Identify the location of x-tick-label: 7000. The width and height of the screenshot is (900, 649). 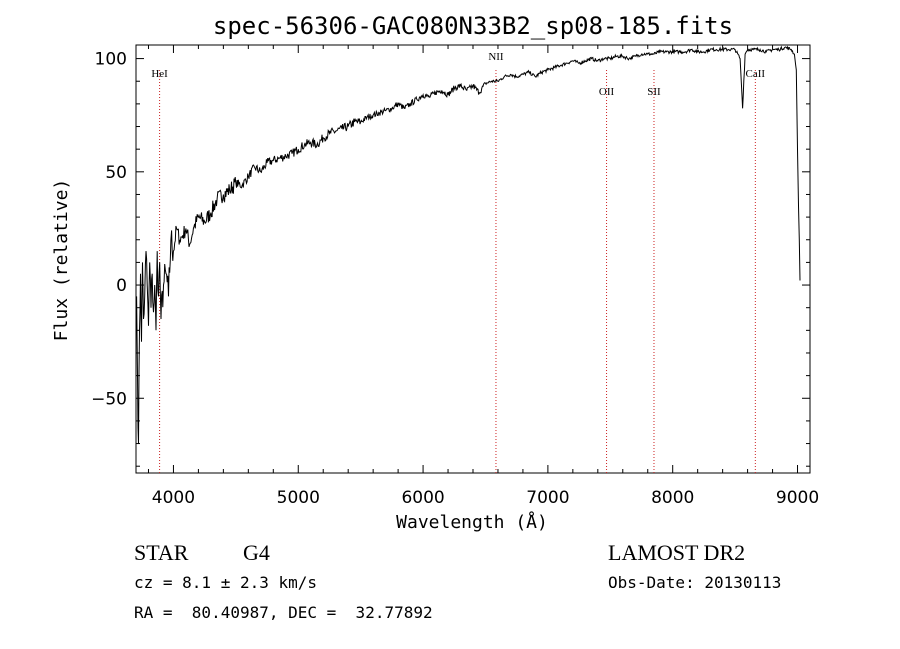
(547, 498).